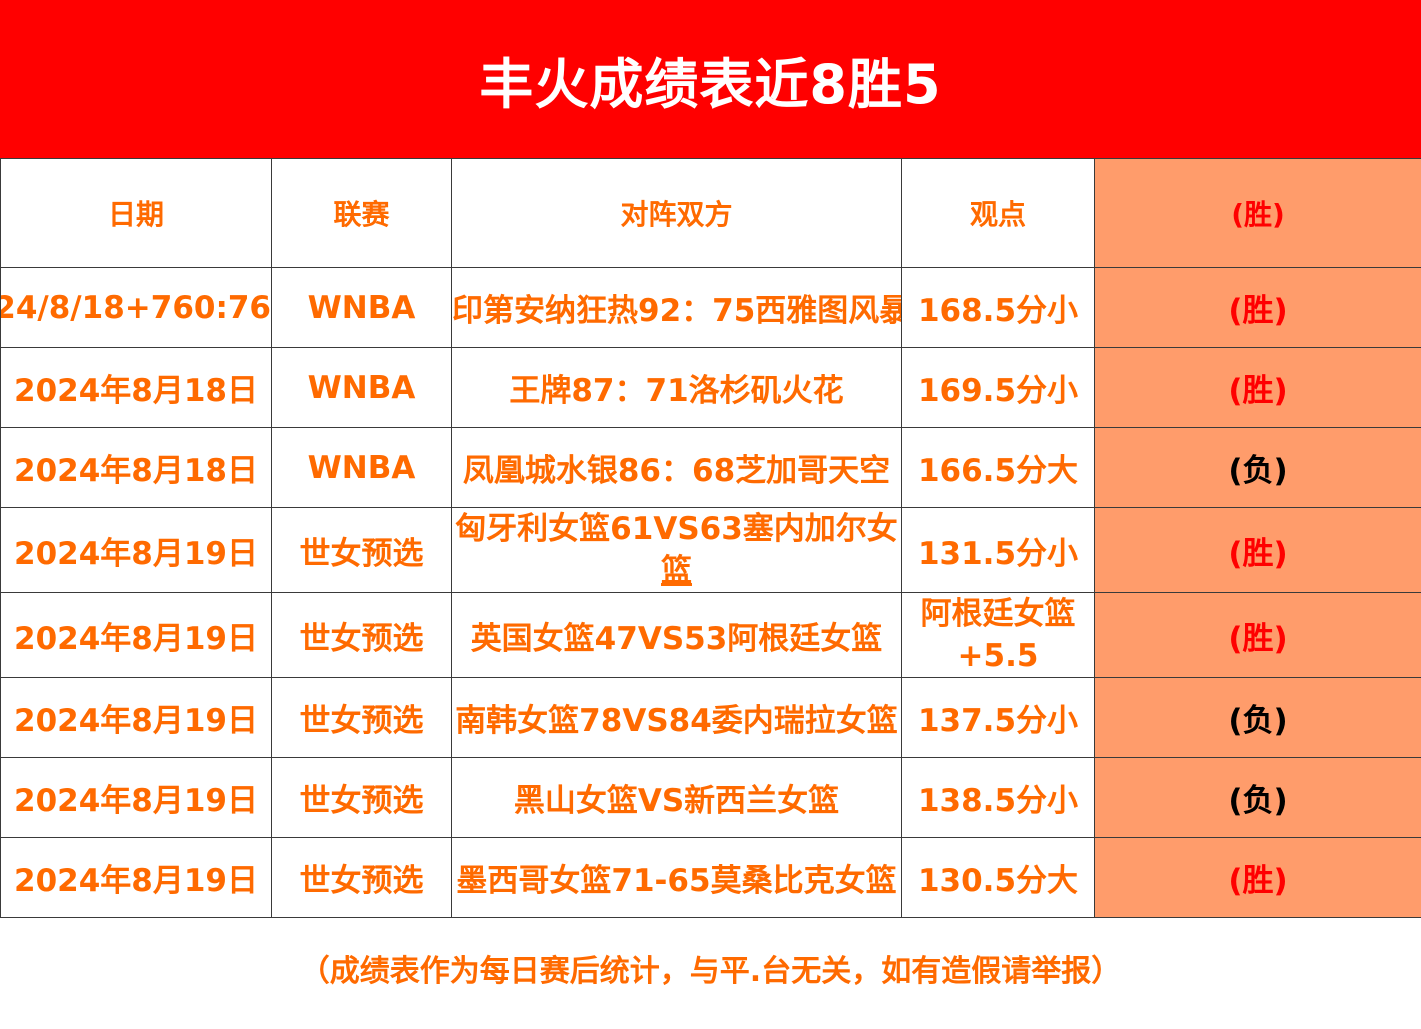 This screenshot has width=1421, height=1029. I want to click on header-league: 联赛, so click(361, 213).